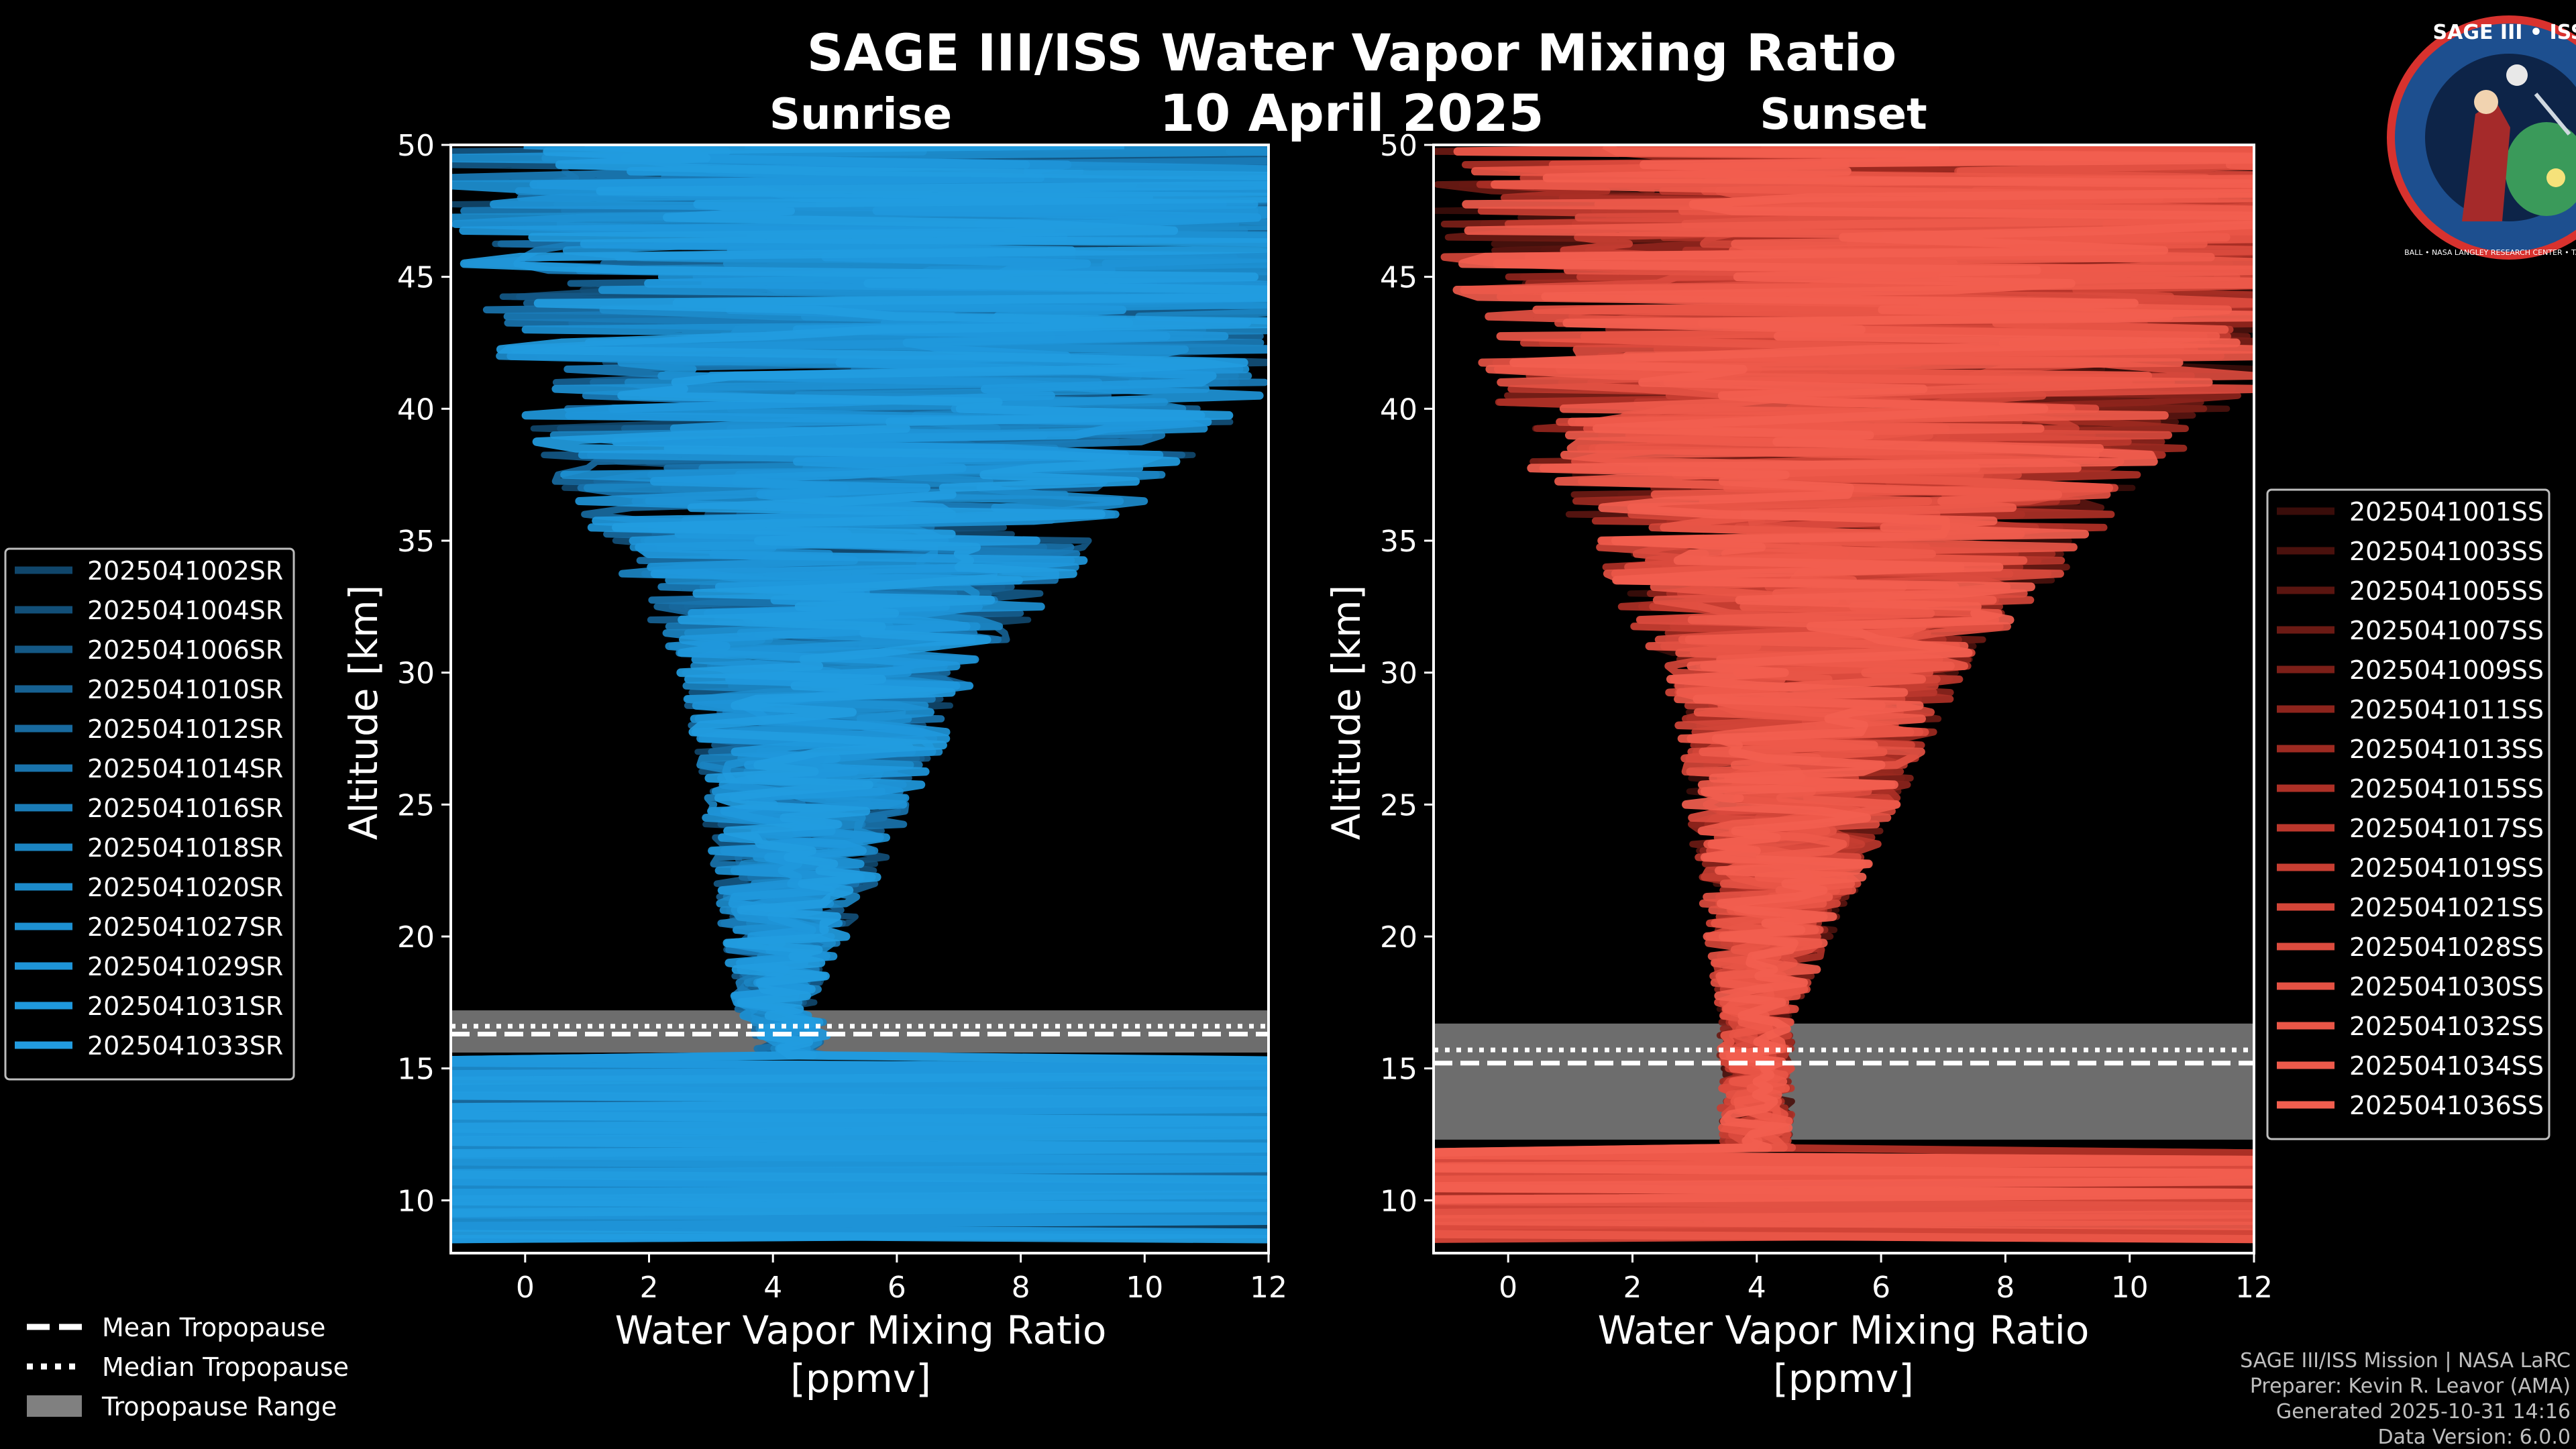 The height and width of the screenshot is (1449, 2576). I want to click on median-tropopause-label: Median Tropopause, so click(225, 1367).